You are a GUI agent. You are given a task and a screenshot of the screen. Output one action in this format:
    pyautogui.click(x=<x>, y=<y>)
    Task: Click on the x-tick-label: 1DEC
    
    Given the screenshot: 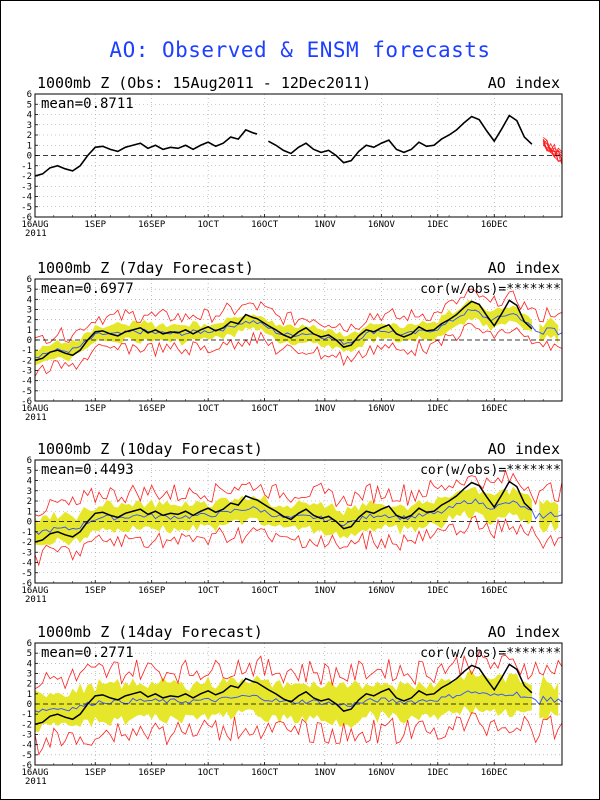 What is the action you would take?
    pyautogui.click(x=438, y=773)
    